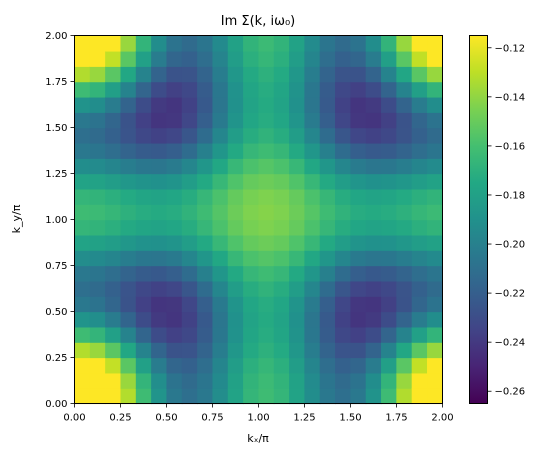  I want to click on y-tick-label: 0.50, so click(56, 312).